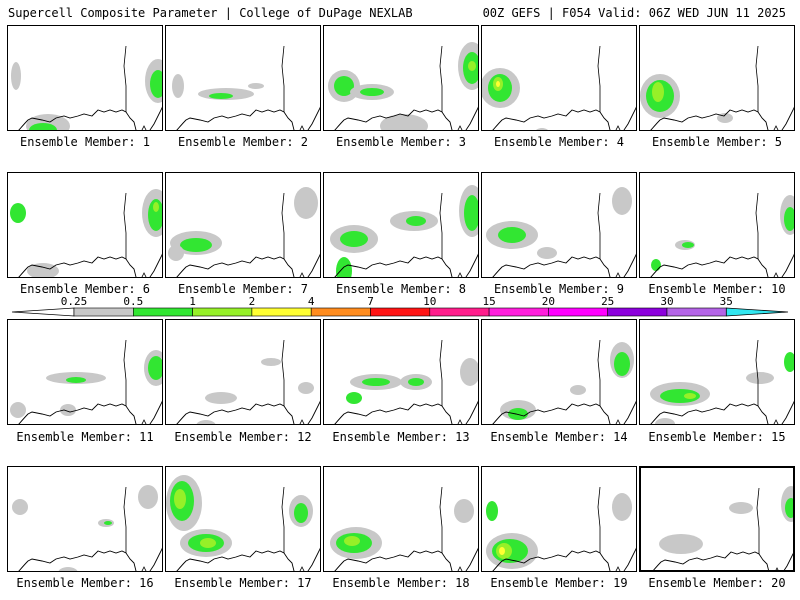 This screenshot has height=600, width=800. What do you see at coordinates (429, 301) in the screenshot?
I see `colorbar-tick-label: 10` at bounding box center [429, 301].